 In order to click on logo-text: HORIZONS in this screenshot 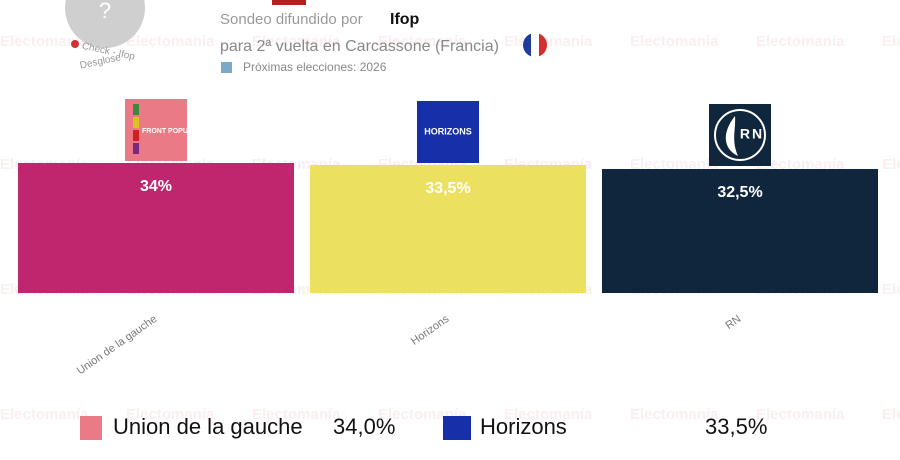, I will do `click(448, 131)`.